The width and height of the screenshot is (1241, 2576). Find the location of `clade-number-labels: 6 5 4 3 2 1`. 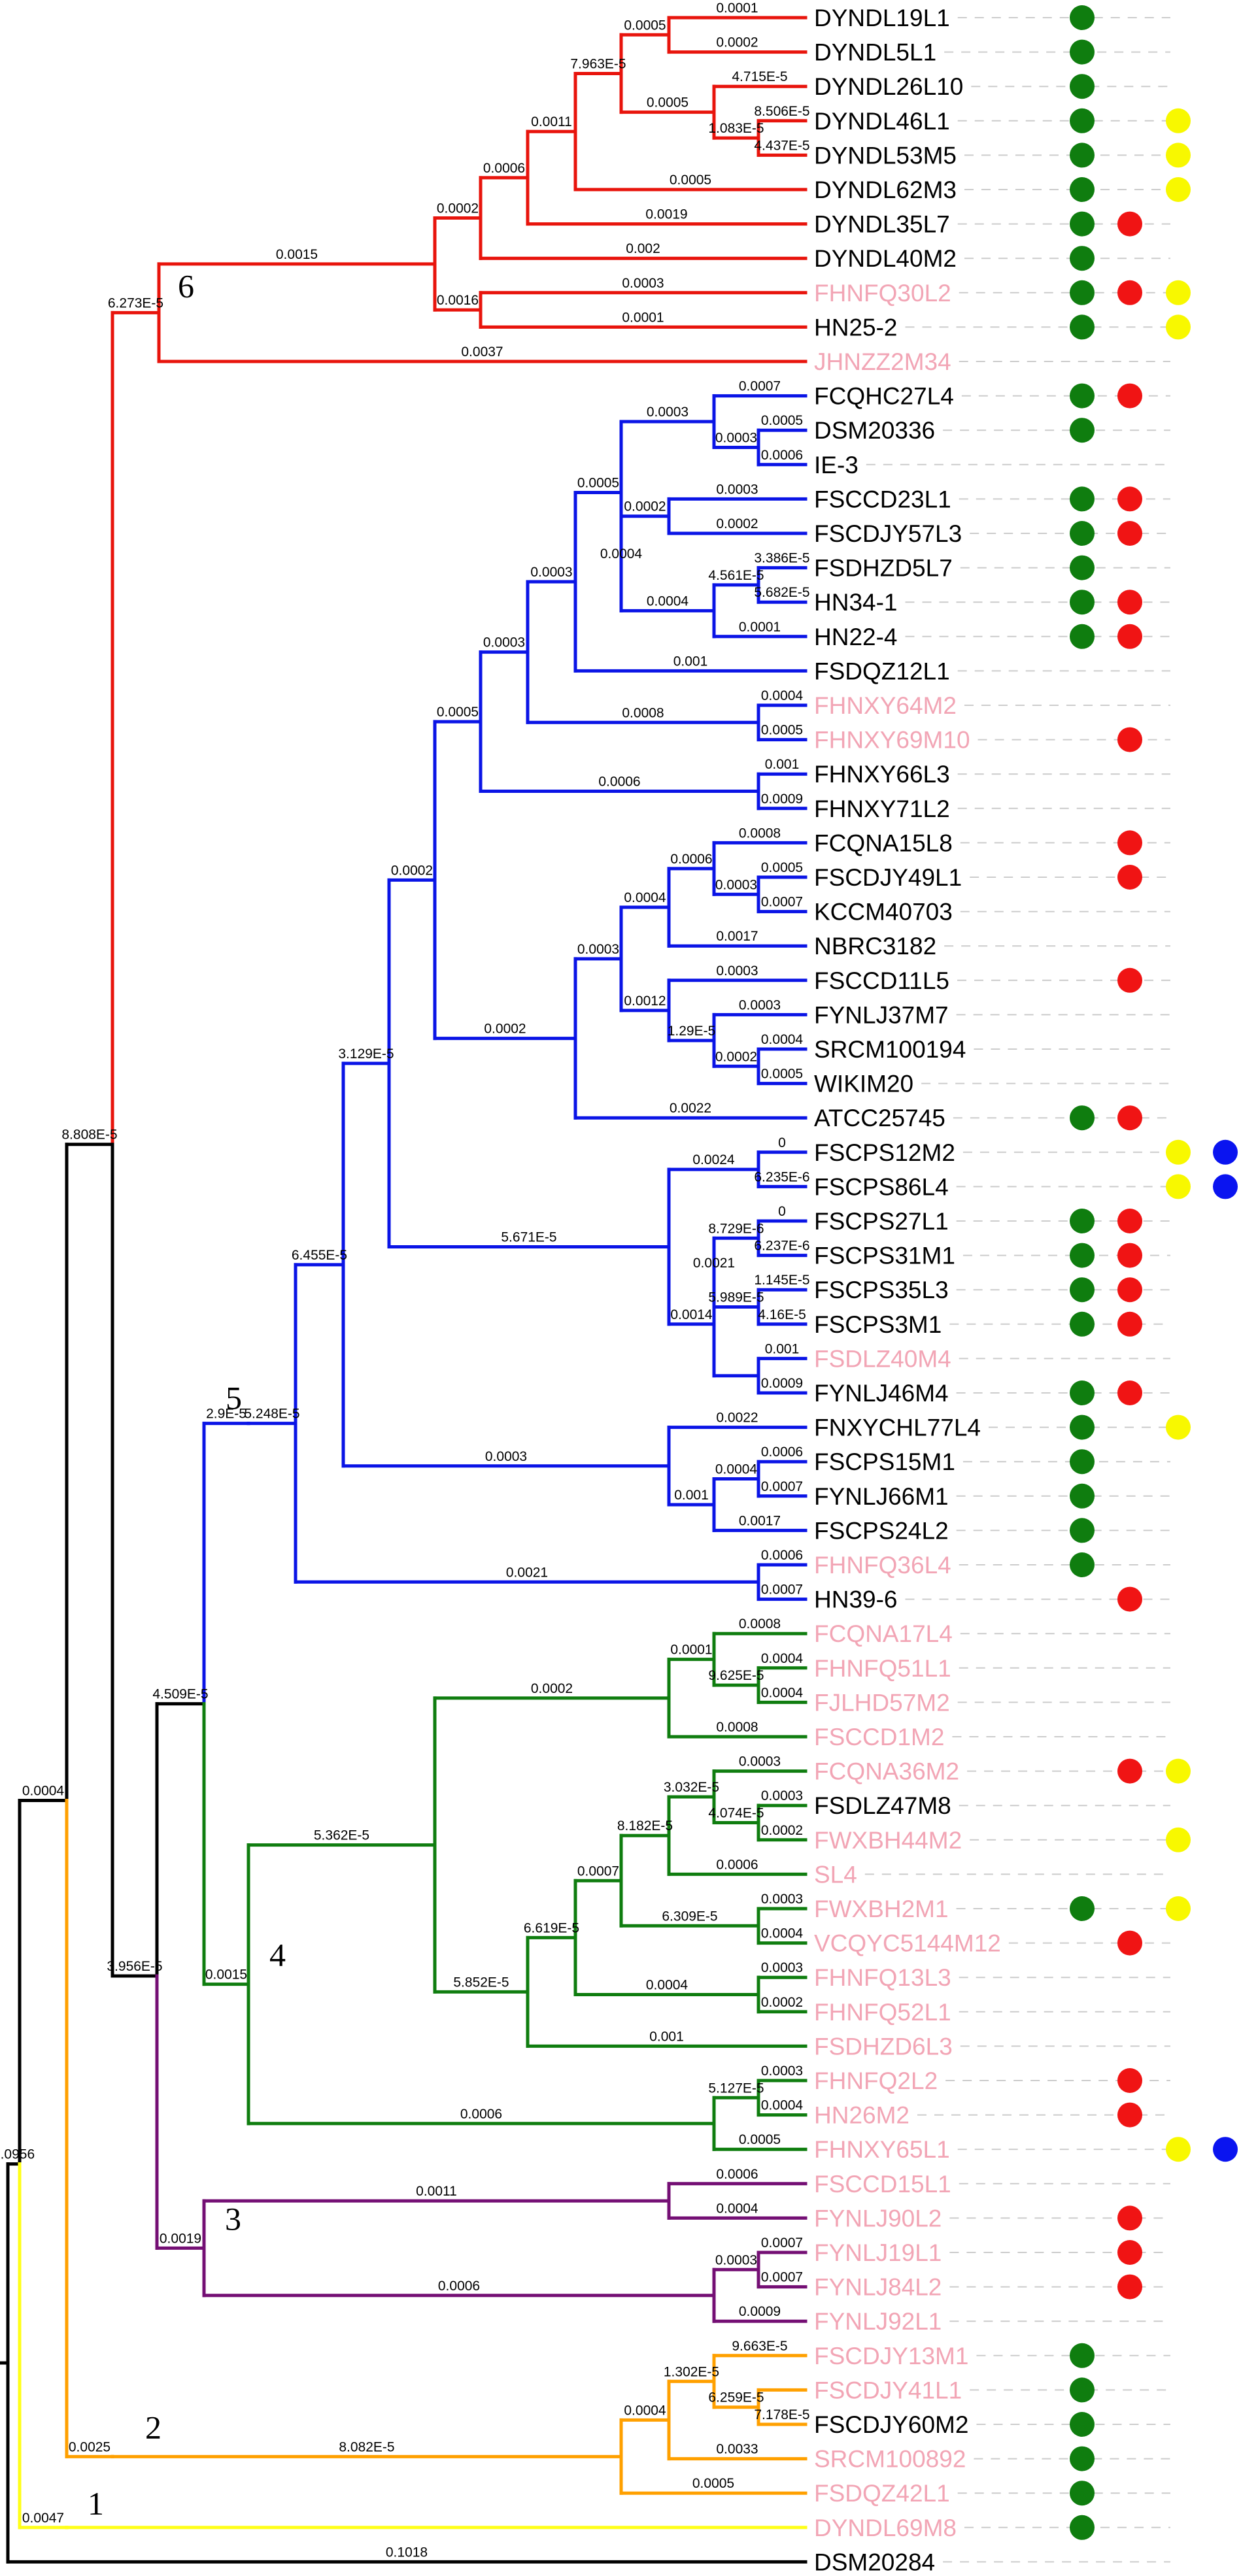

clade-number-labels: 6 5 4 3 2 1 is located at coordinates (187, 1394).